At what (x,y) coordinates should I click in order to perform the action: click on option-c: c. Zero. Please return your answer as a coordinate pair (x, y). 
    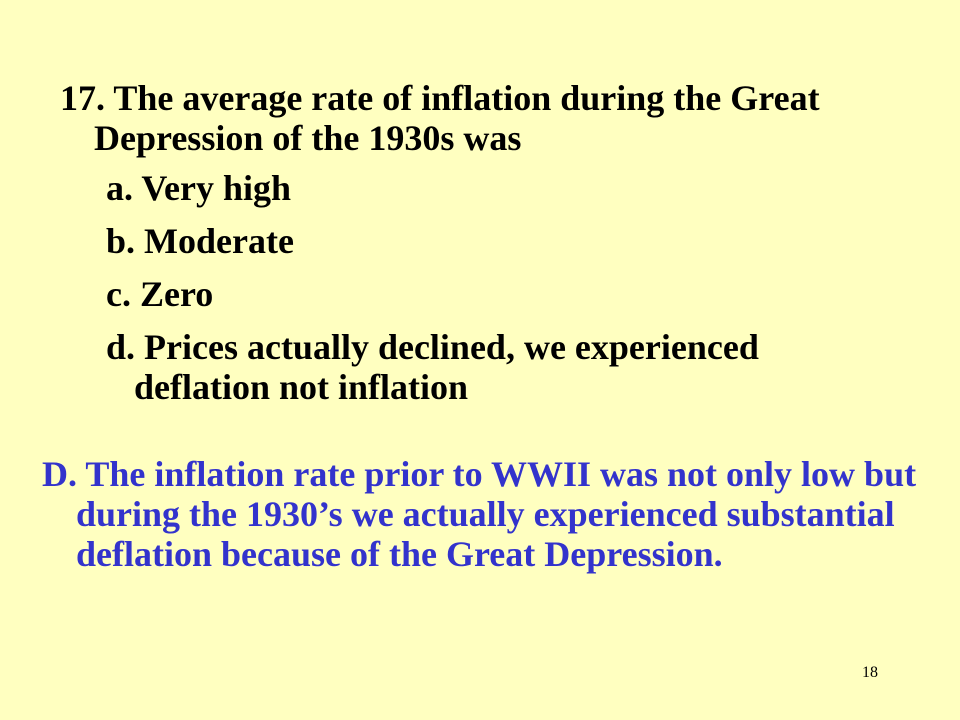
    Looking at the image, I should click on (160, 294).